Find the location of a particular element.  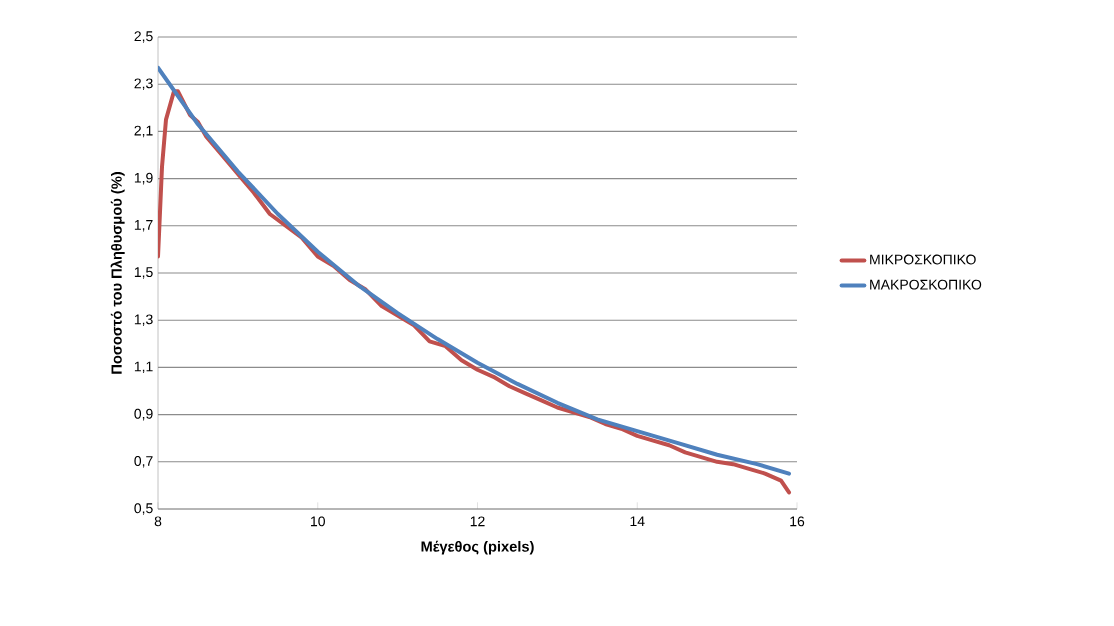

y-tick-label: 1,7 is located at coordinates (143, 226).